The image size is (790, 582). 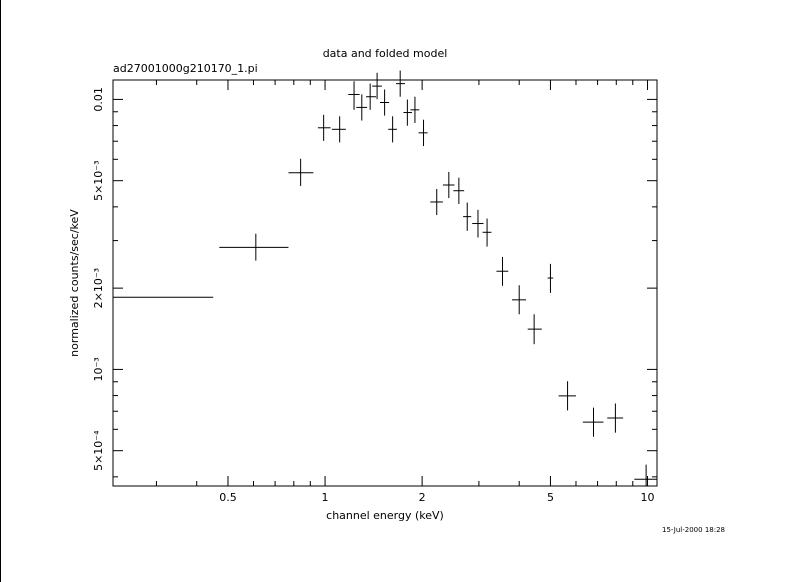 What do you see at coordinates (98, 180) in the screenshot?
I see `y-tick-label: 5×10⁻³` at bounding box center [98, 180].